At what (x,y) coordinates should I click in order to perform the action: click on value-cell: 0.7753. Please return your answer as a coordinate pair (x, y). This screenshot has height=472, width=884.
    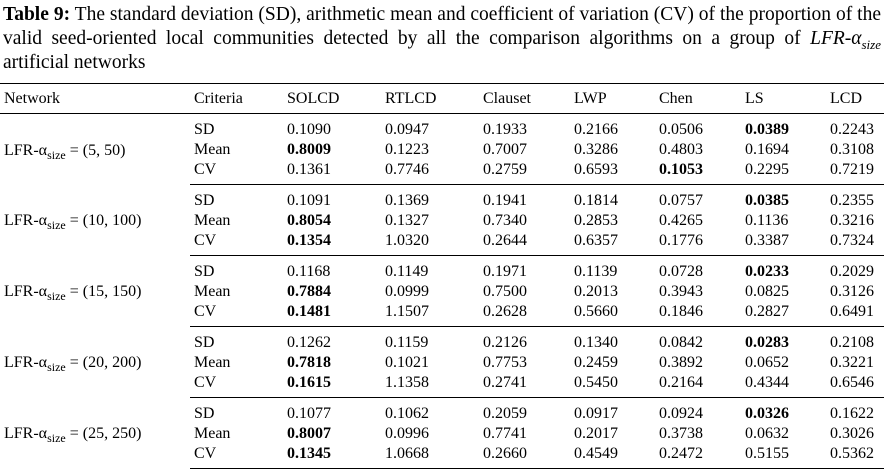
    Looking at the image, I should click on (505, 362).